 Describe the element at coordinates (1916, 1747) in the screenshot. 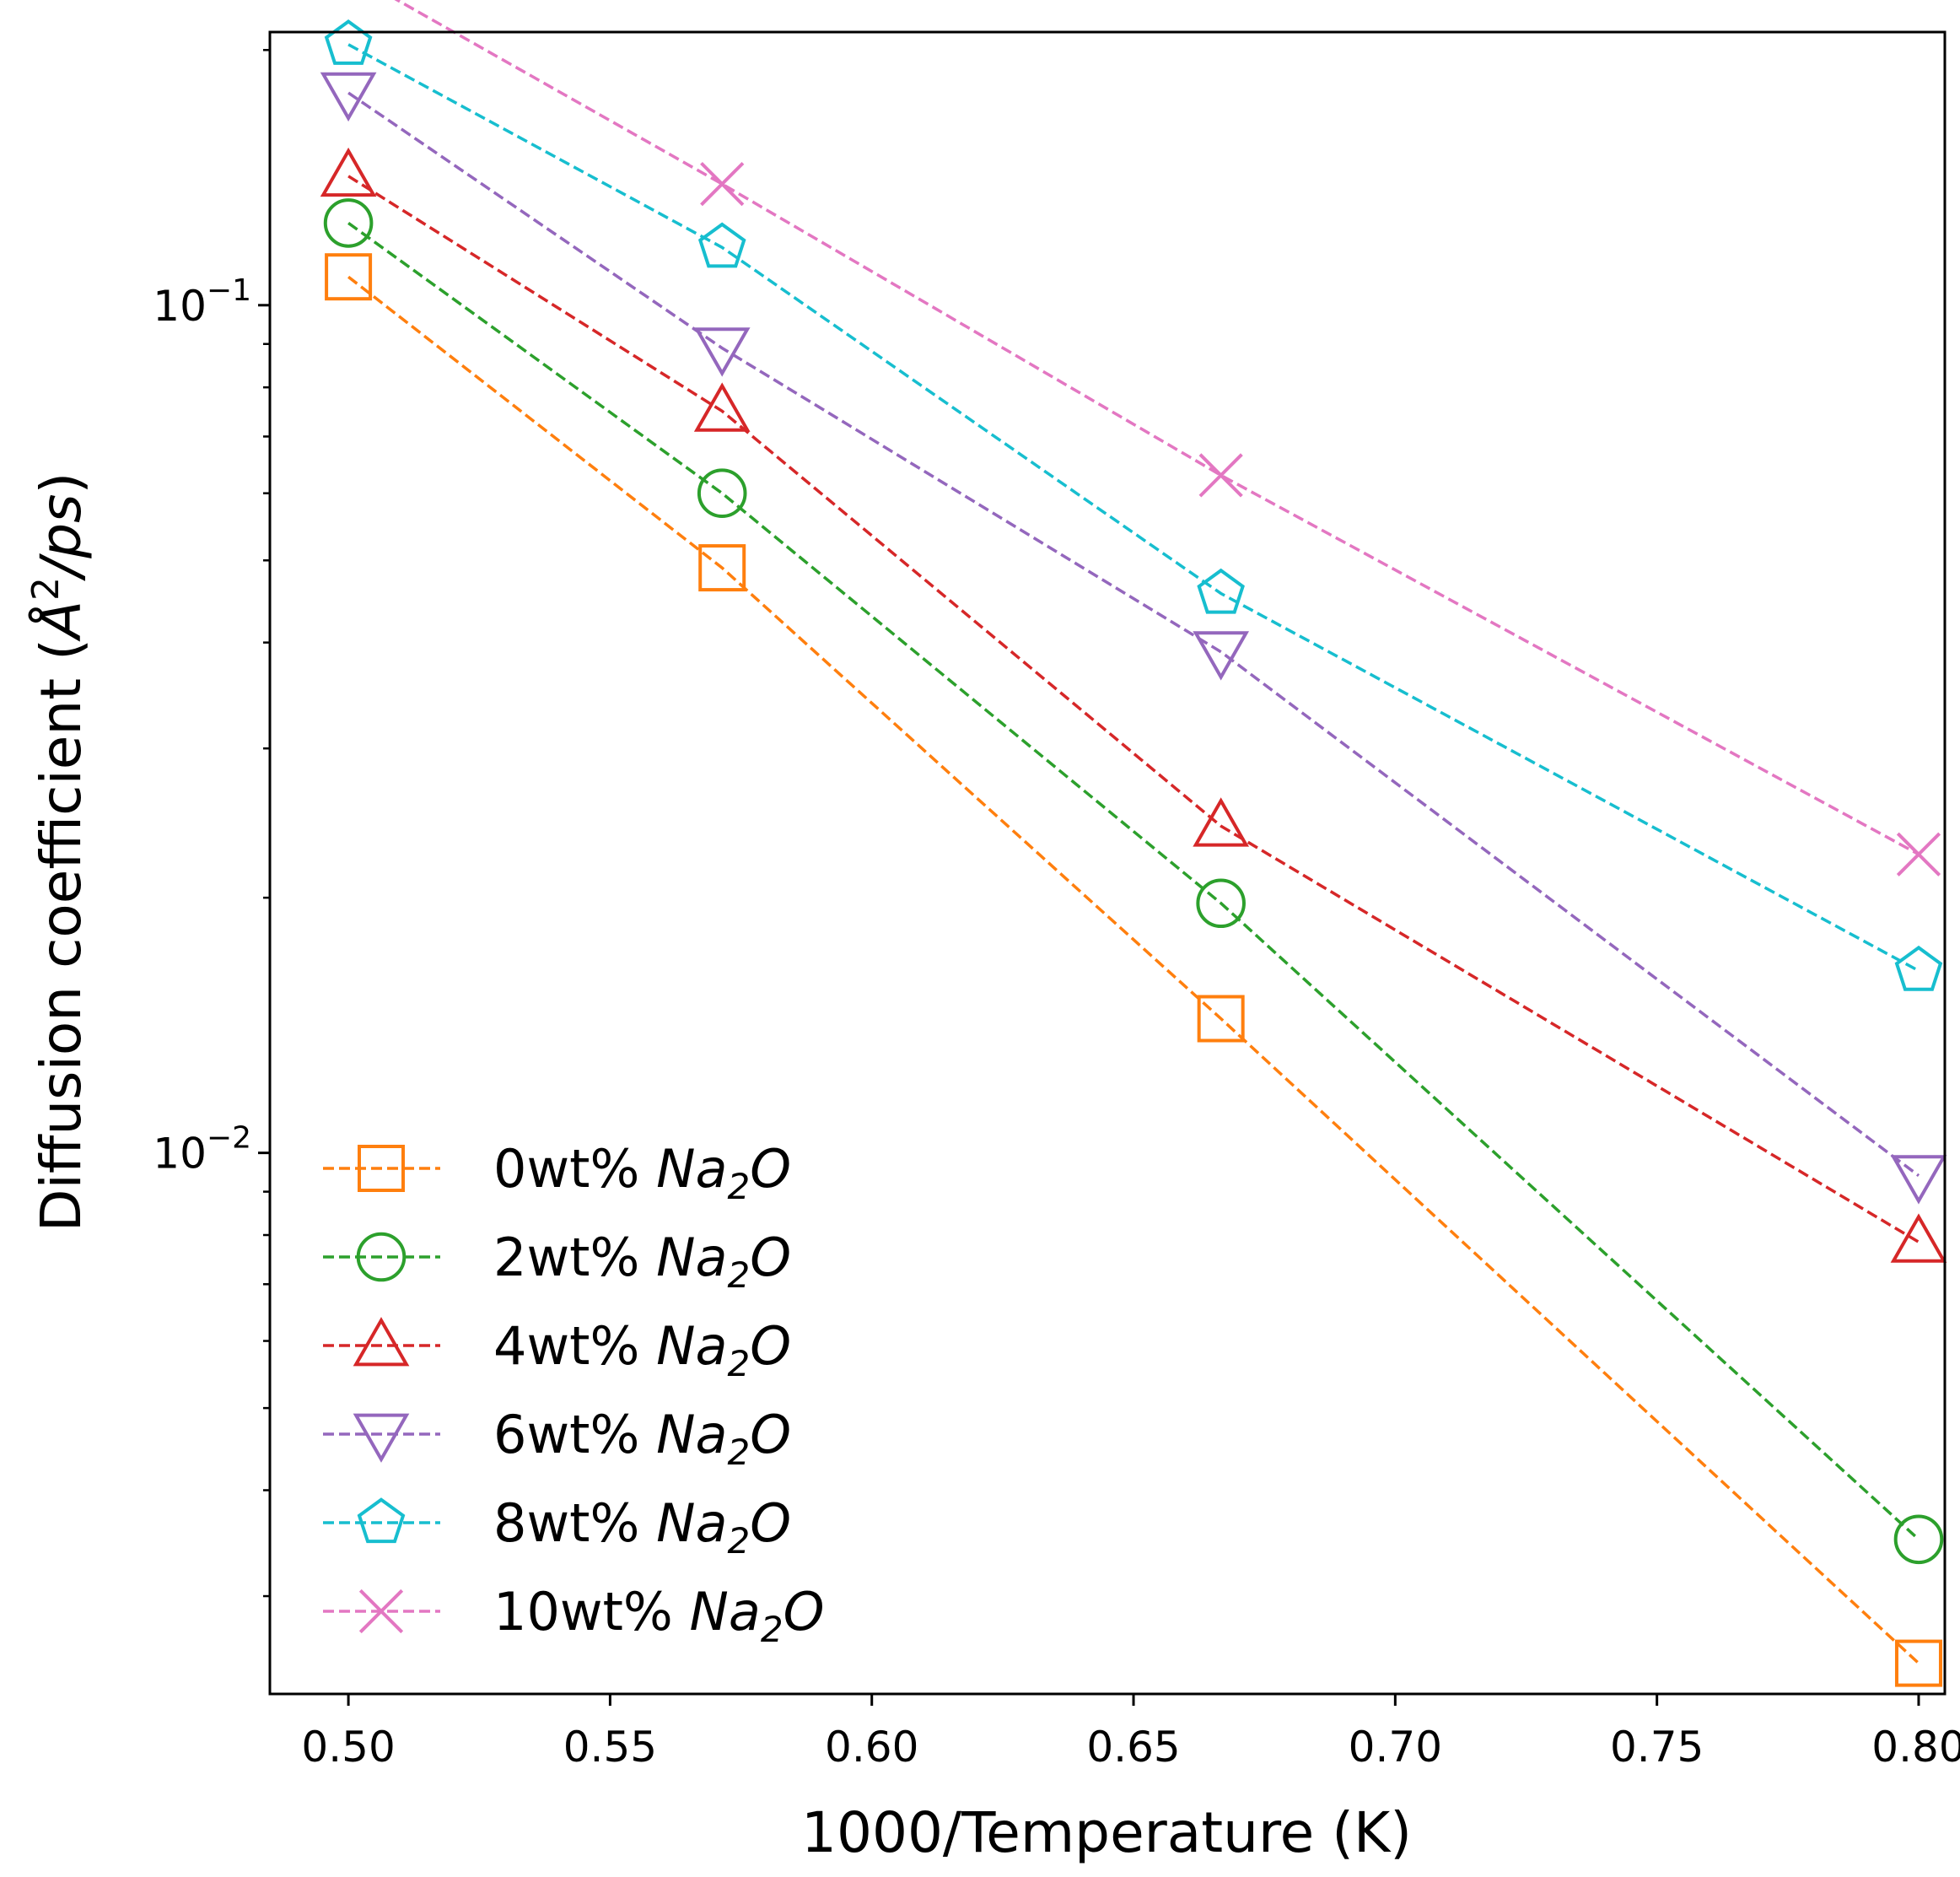

I see `x-tick-label: 0.80` at that location.